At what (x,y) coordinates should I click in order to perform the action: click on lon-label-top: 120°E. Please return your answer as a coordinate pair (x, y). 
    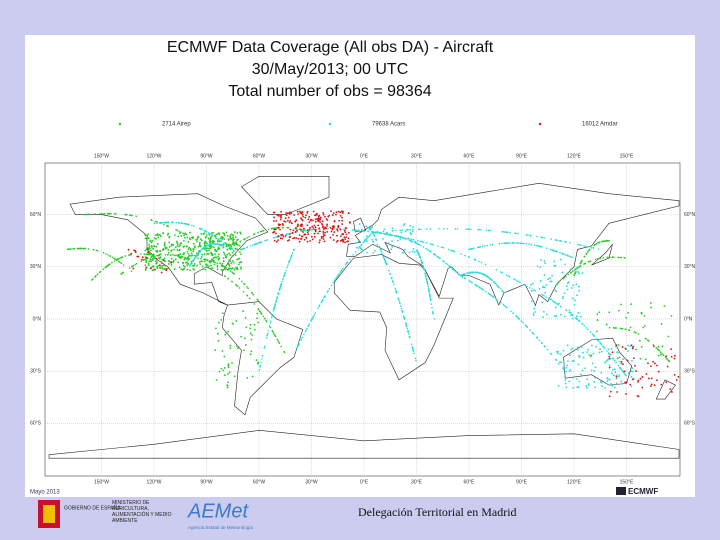
    Looking at the image, I should click on (574, 156).